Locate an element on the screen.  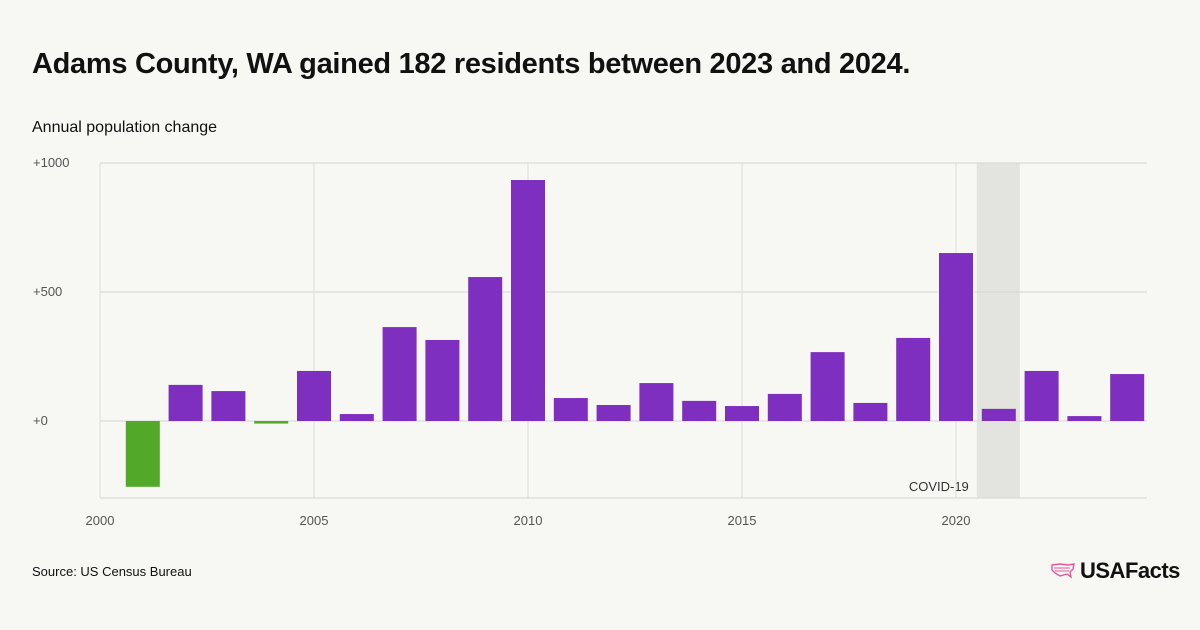
bar-2012 is located at coordinates (613, 413).